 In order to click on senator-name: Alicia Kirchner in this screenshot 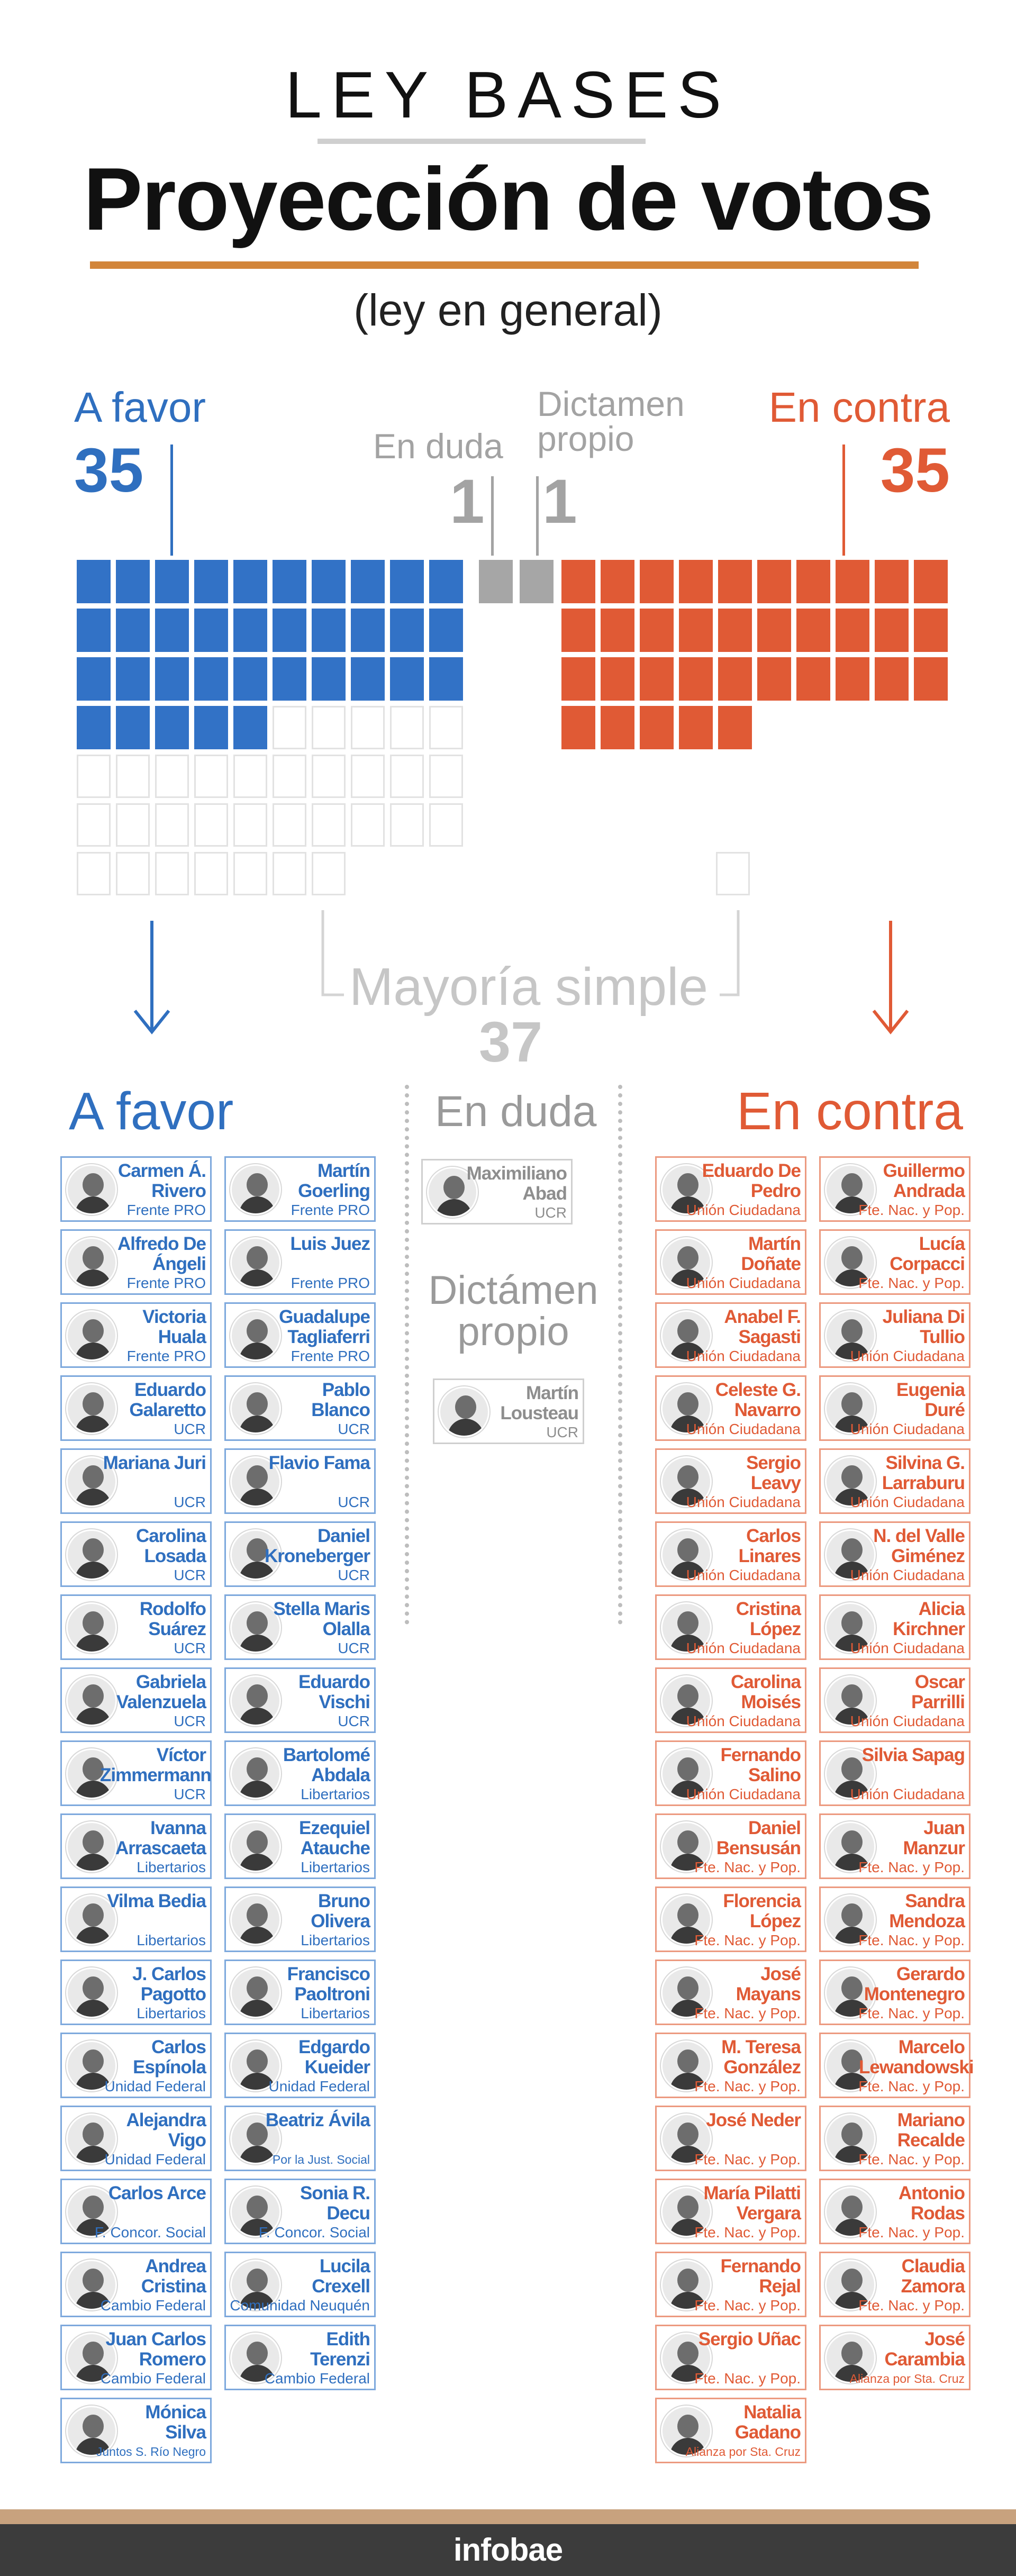, I will do `click(929, 1619)`.